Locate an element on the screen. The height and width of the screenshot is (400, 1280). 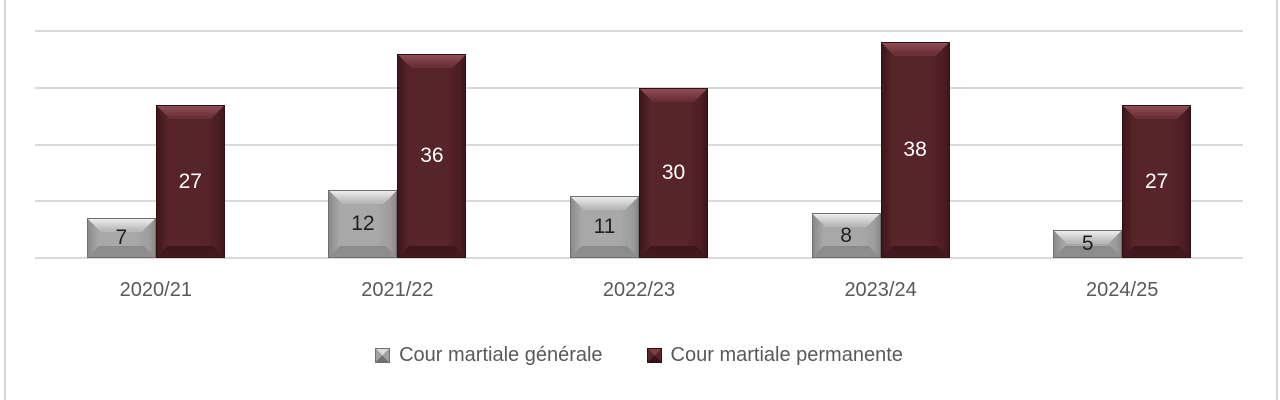
x-axis-label: 2022/23 is located at coordinates (639, 290).